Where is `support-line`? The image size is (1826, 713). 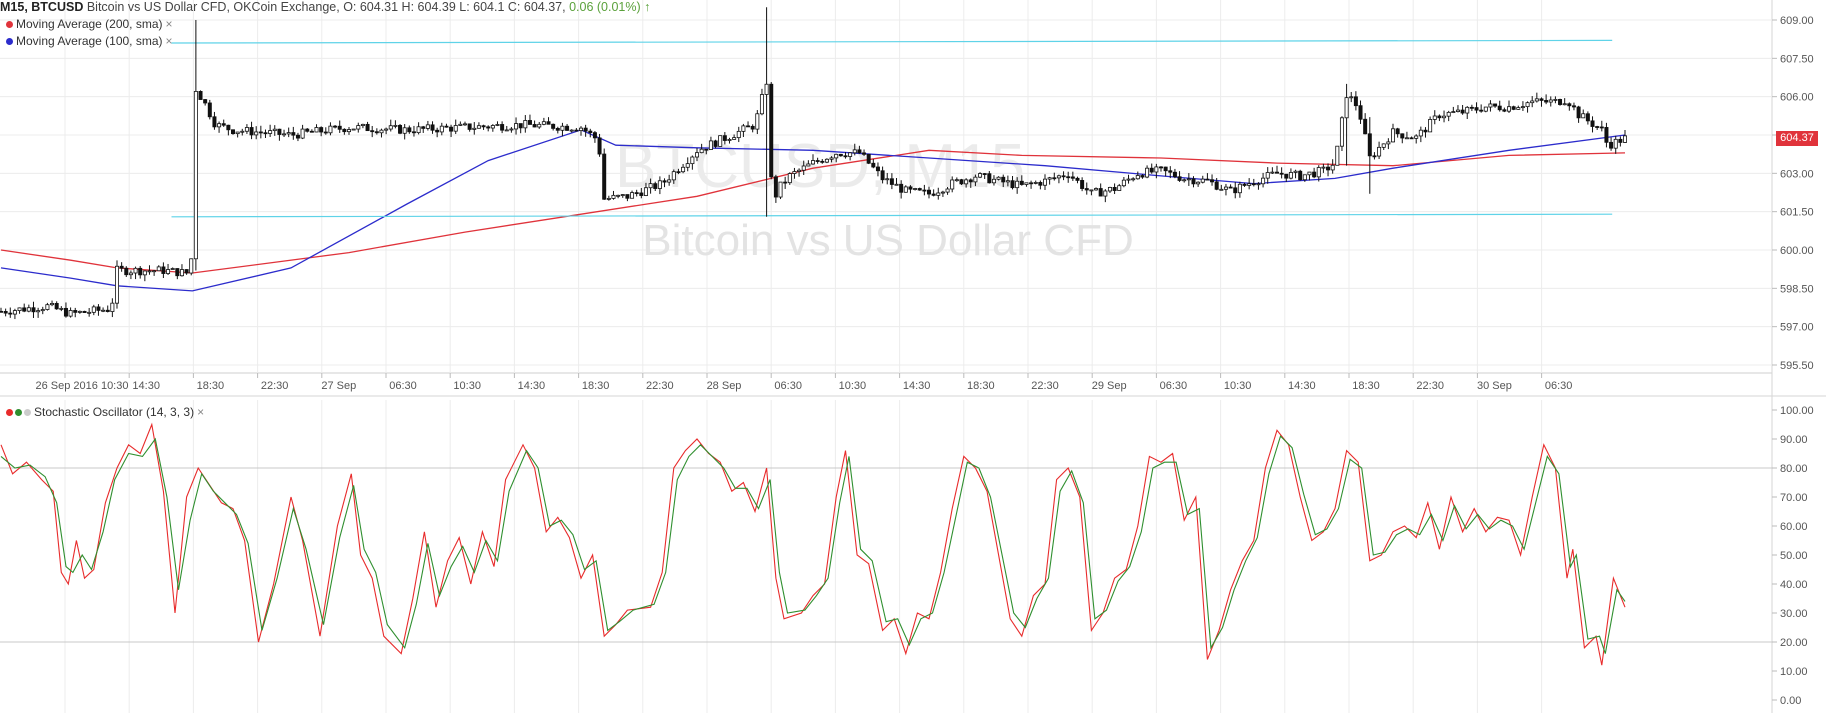
support-line is located at coordinates (892, 215).